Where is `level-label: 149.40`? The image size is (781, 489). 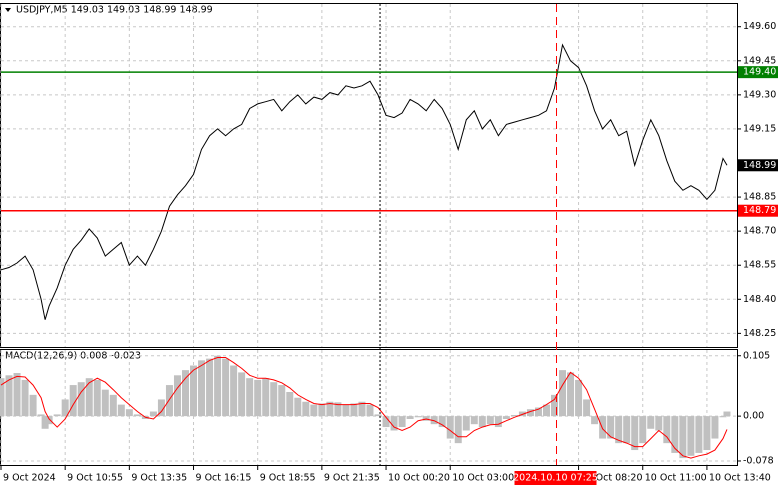 level-label: 149.40 is located at coordinates (759, 72).